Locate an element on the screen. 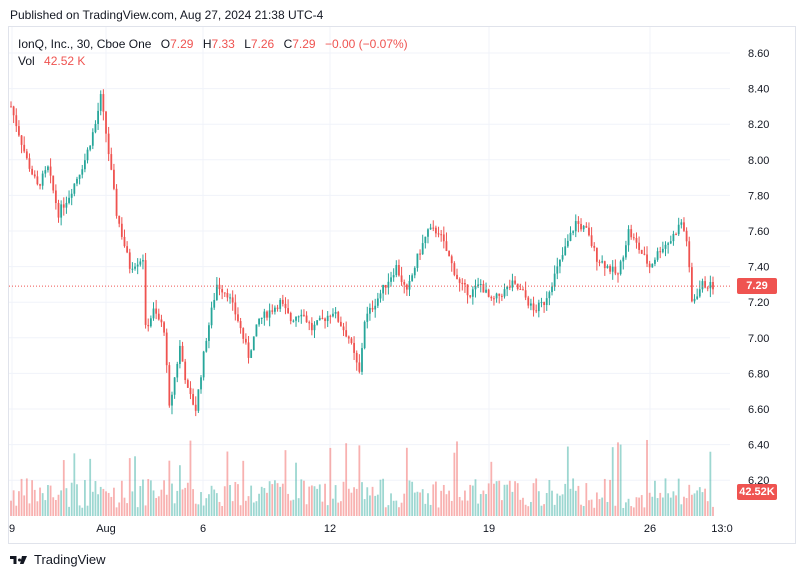 This screenshot has width=804, height=578. footer-brand: TradingView is located at coordinates (58, 559).